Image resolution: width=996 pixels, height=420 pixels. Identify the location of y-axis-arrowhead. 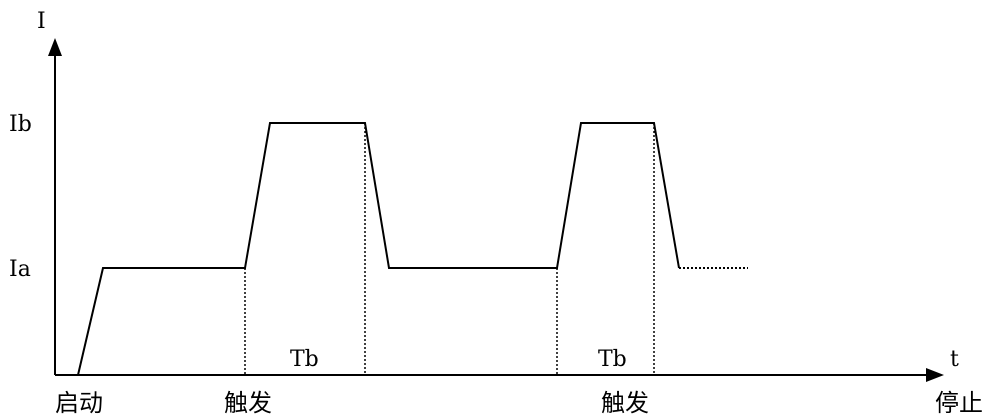
(55, 47).